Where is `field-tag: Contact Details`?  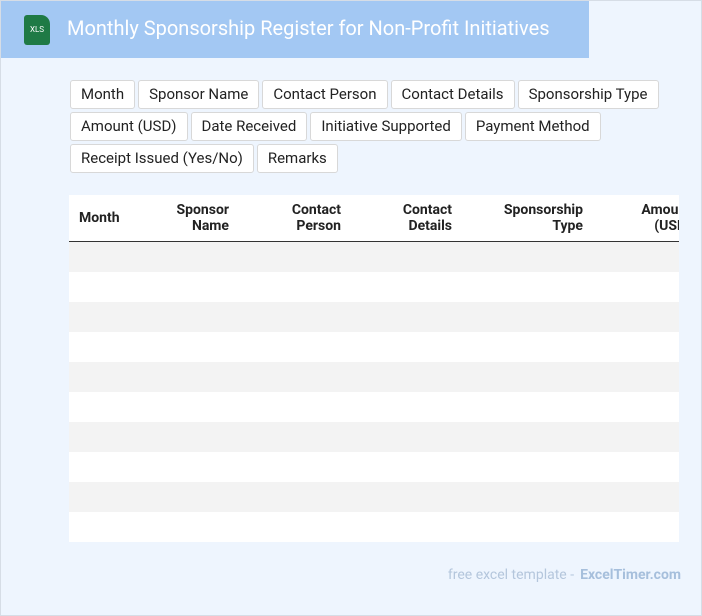 field-tag: Contact Details is located at coordinates (452, 94).